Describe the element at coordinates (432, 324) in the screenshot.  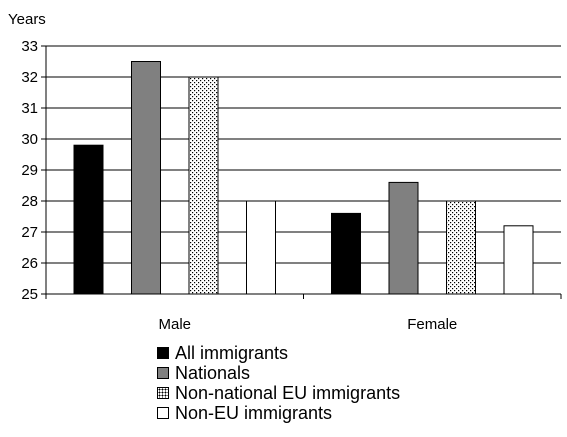
I see `x-tick-label: Female` at that location.